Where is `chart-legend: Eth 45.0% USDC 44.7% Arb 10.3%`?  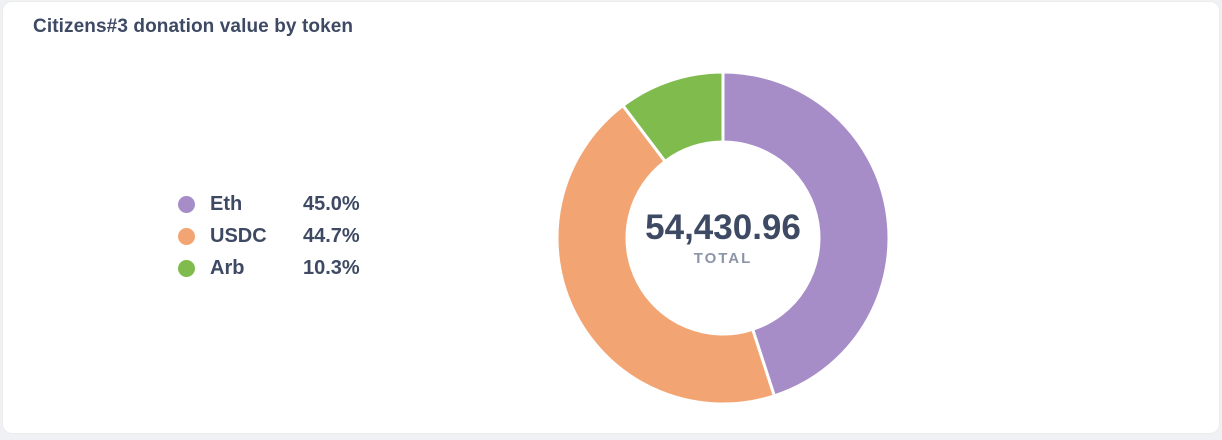
chart-legend: Eth 45.0% USDC 44.7% Arb 10.3% is located at coordinates (269, 236).